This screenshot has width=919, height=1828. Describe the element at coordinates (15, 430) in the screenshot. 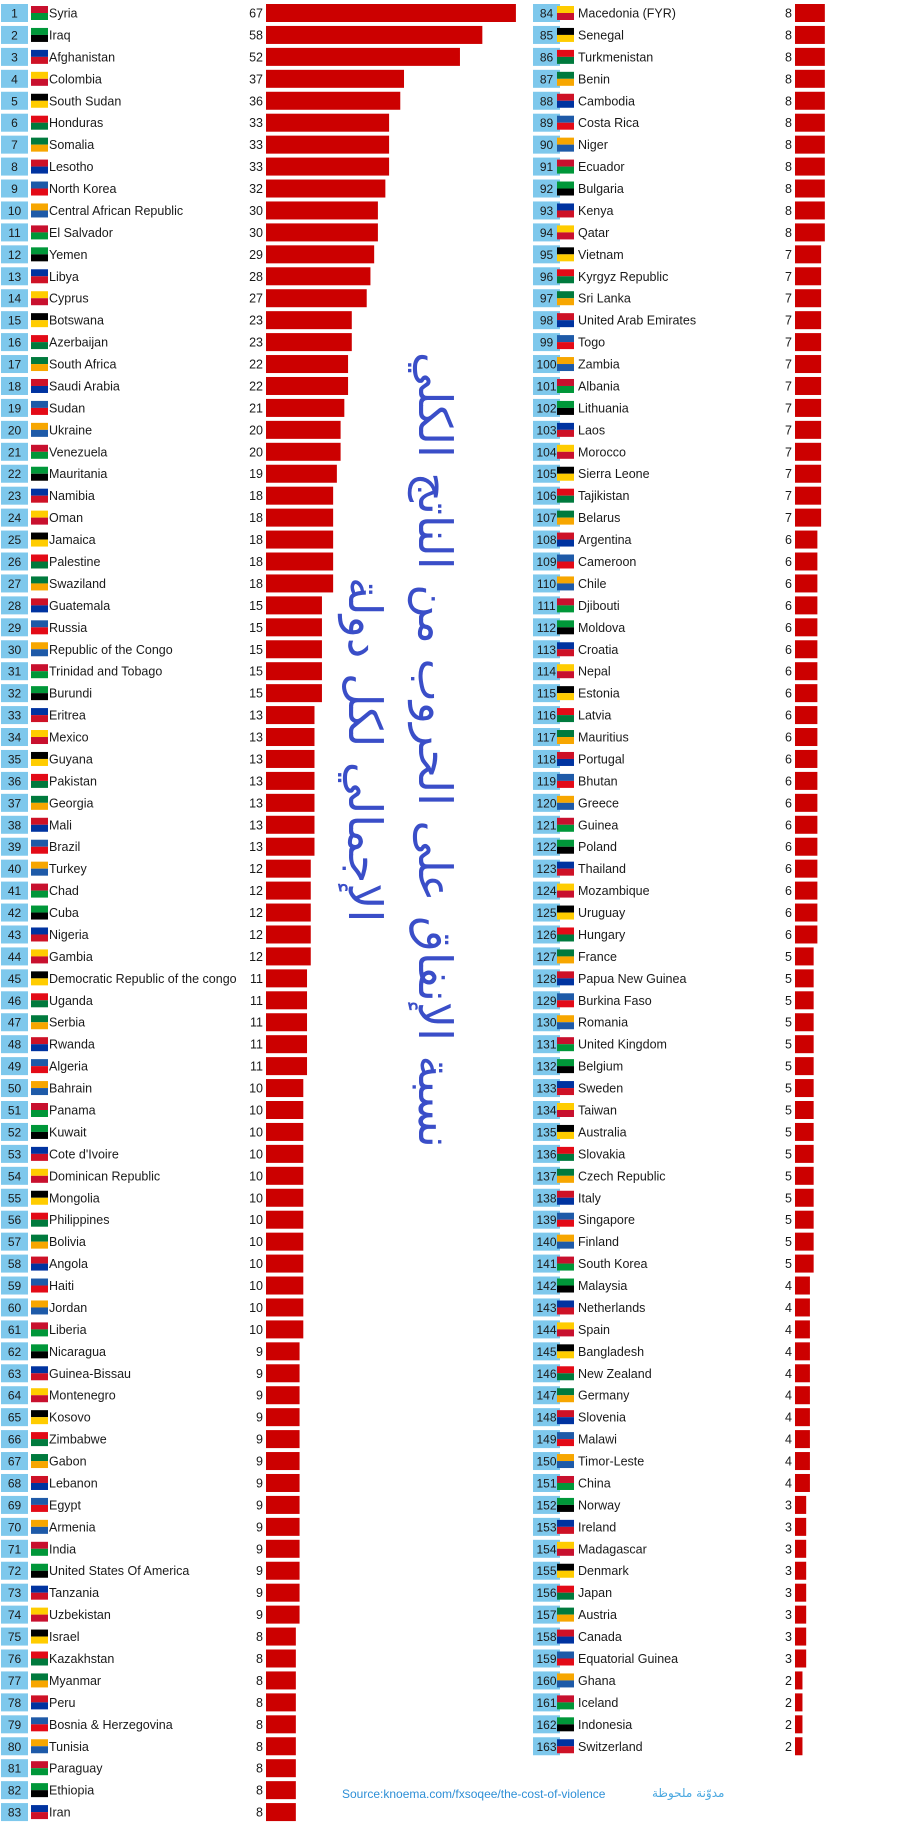

I see `rank-label: 20` at that location.